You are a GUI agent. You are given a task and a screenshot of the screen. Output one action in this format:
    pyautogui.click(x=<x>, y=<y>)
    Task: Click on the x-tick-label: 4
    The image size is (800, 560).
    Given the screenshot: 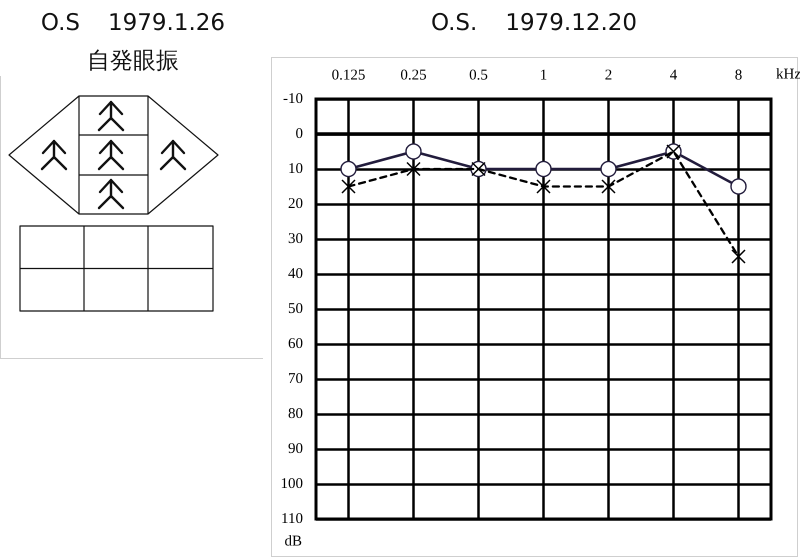 What is the action you would take?
    pyautogui.click(x=674, y=76)
    